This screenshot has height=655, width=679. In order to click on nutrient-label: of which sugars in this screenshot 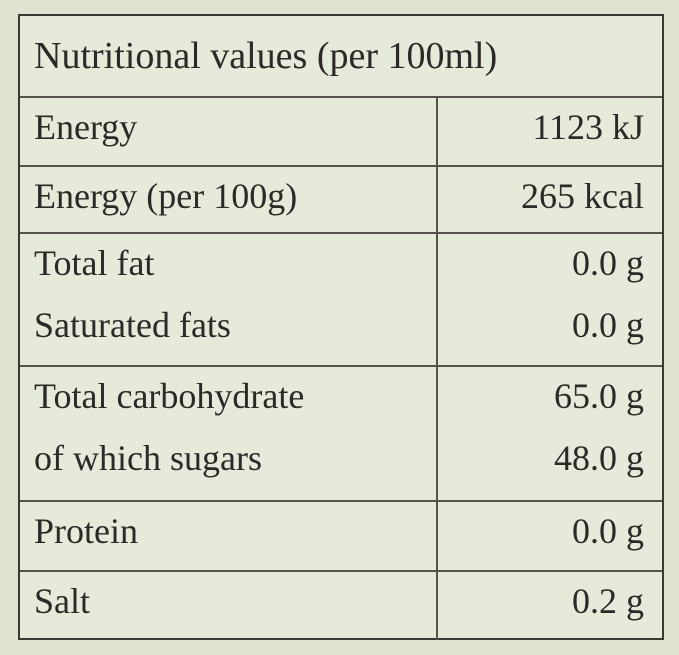, I will do `click(148, 458)`.